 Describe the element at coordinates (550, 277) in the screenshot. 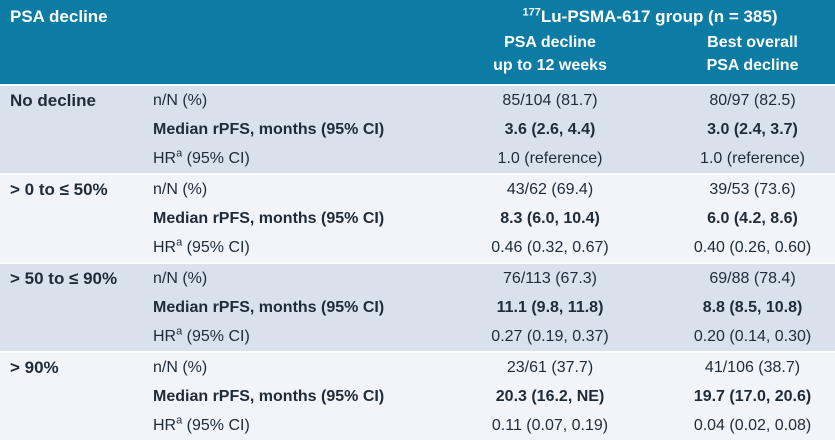

I see `value-psa-12-weeks: 76/113 (67.3)` at that location.